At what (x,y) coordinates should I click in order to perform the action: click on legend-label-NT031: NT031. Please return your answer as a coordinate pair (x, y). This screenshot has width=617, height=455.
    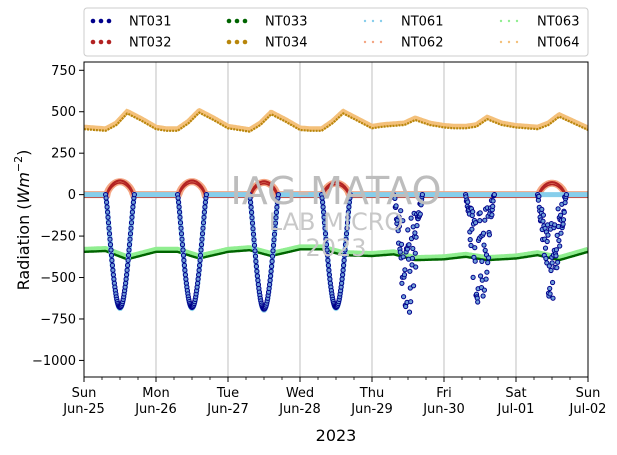
    Looking at the image, I should click on (150, 22).